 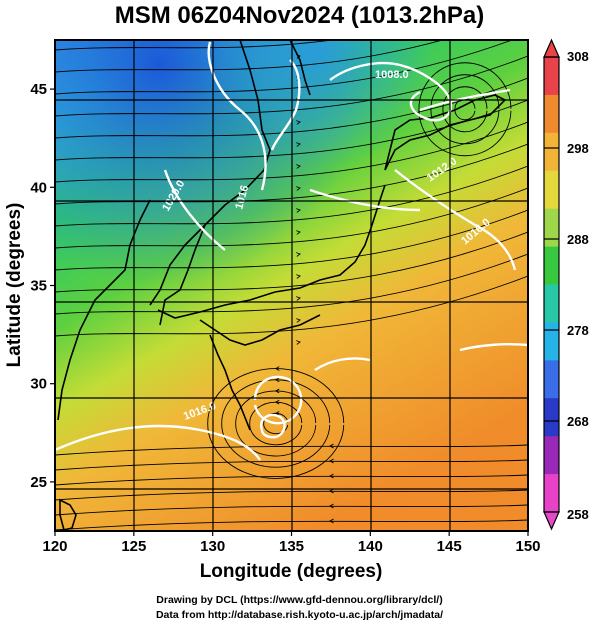 I want to click on x-tick-label: 150, so click(x=527, y=546).